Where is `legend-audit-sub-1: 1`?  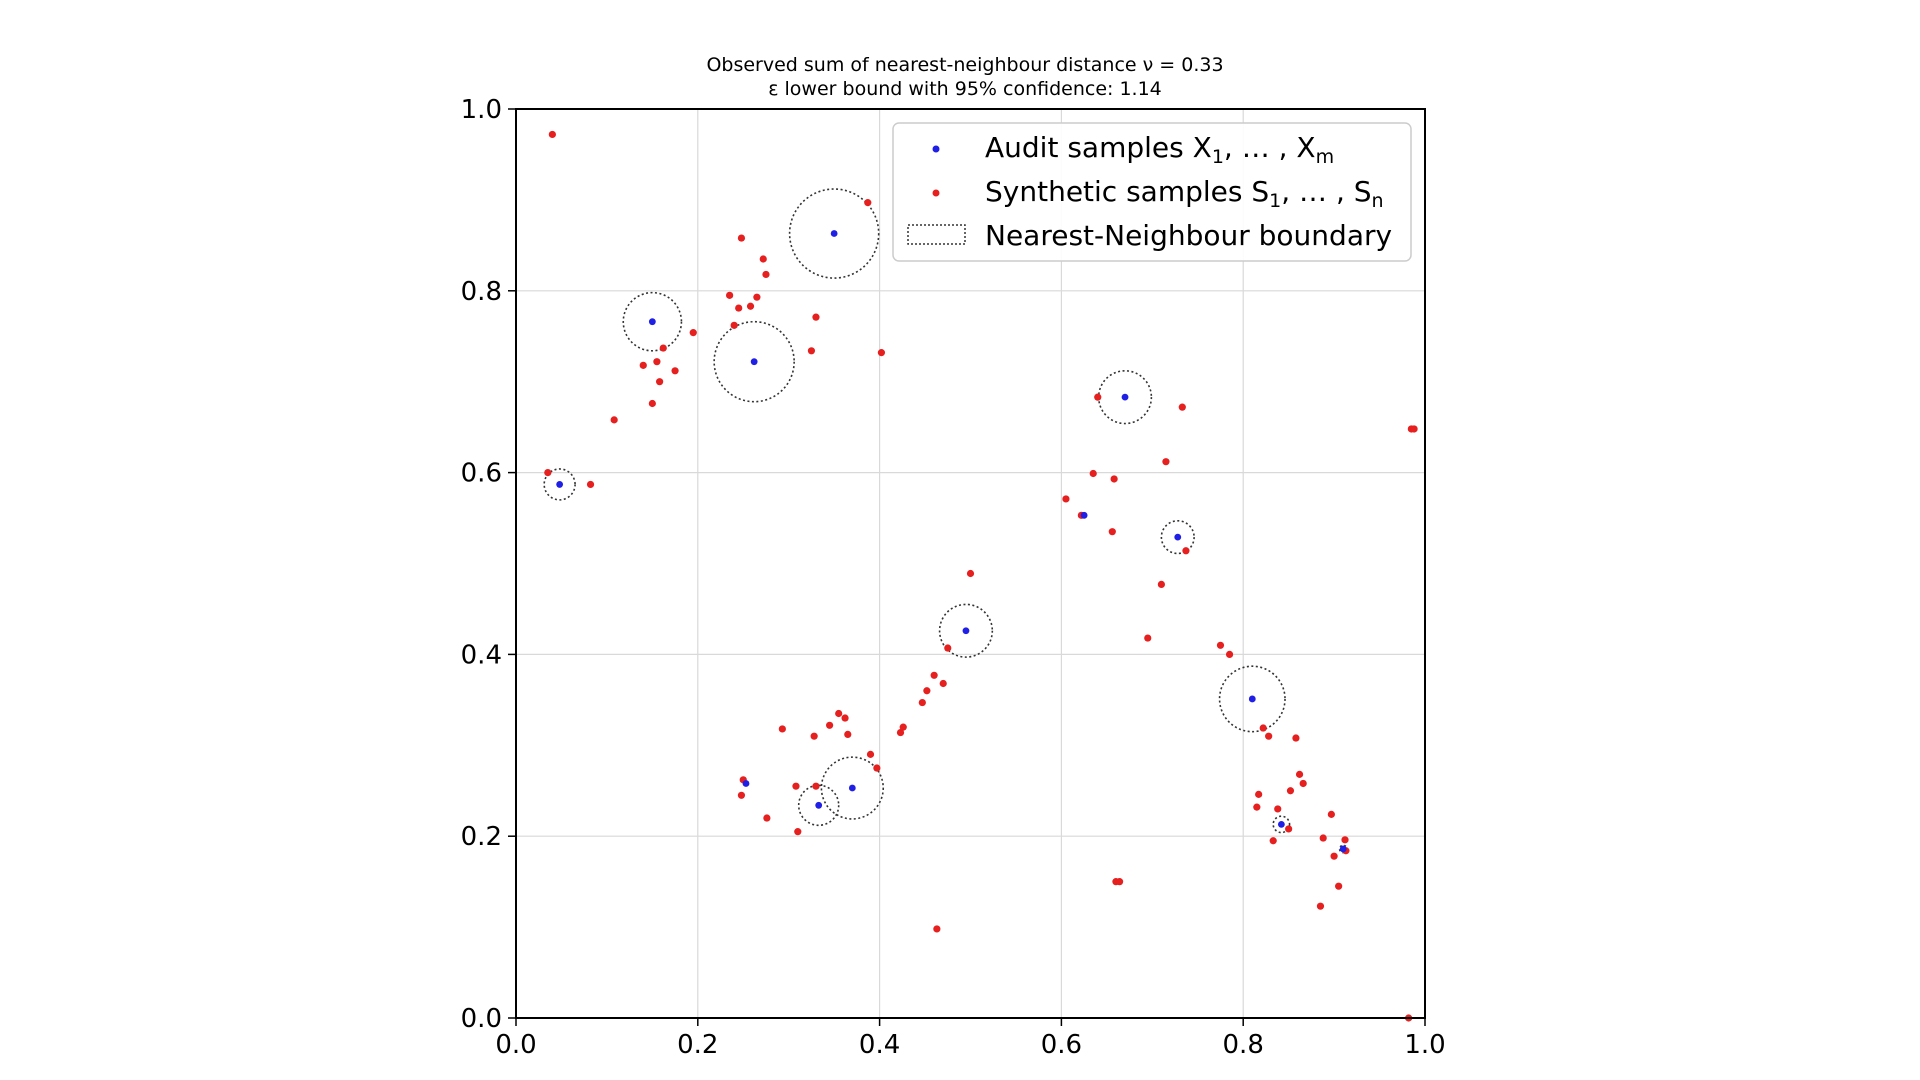 legend-audit-sub-1: 1 is located at coordinates (1218, 157).